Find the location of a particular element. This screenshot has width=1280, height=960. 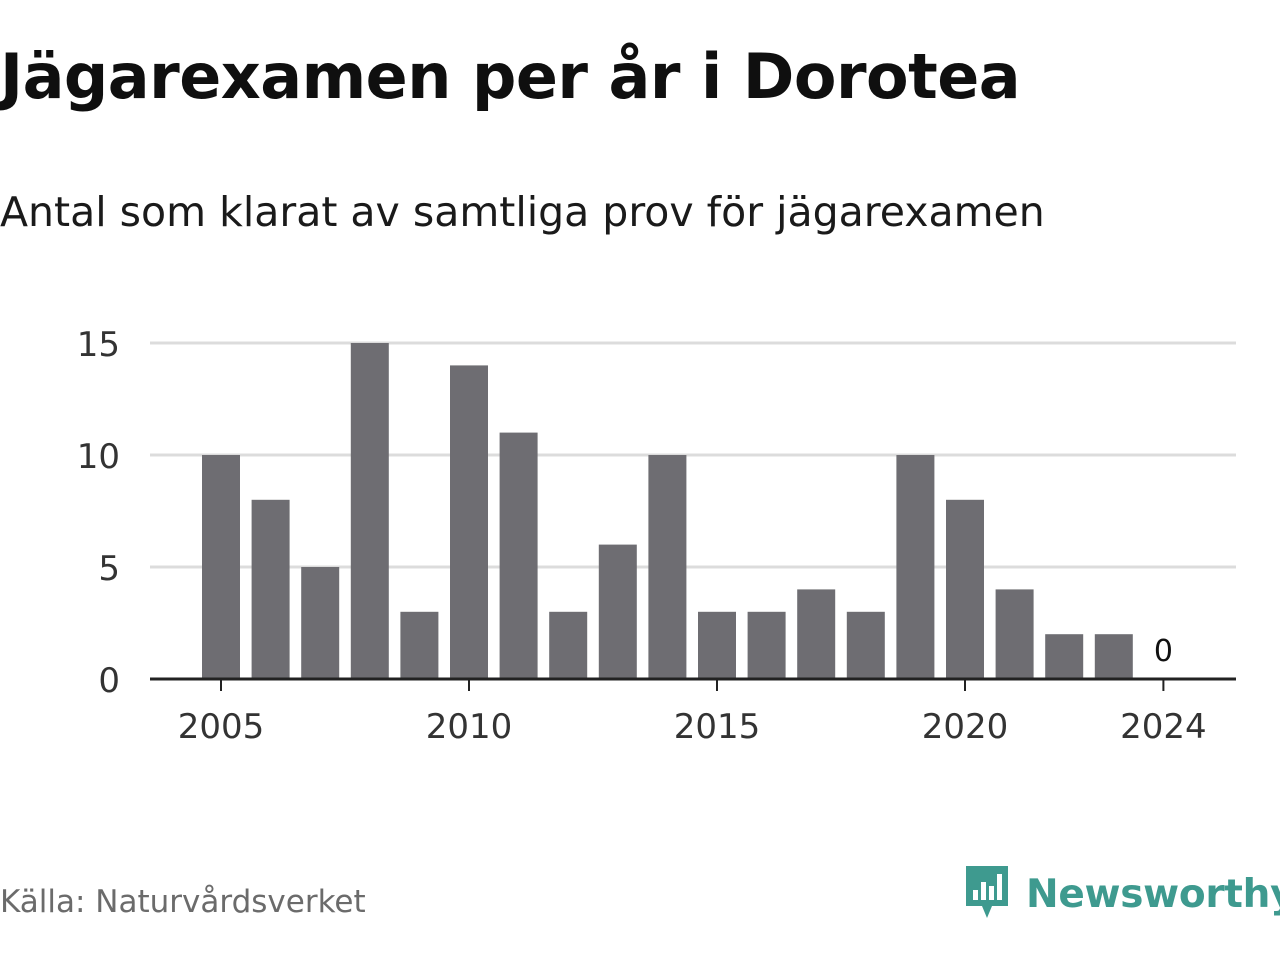

bar-2011 is located at coordinates (518, 555).